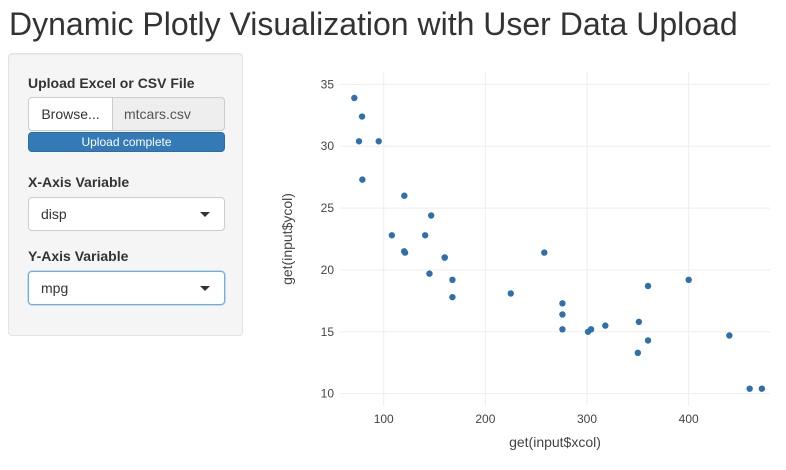 The height and width of the screenshot is (470, 786). I want to click on y-tick-label: 25, so click(328, 208).